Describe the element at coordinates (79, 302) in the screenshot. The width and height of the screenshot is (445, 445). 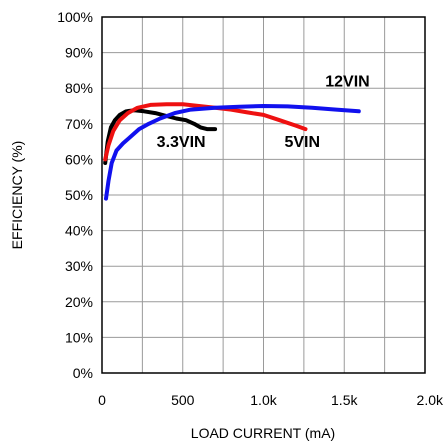
I see `y-tick-label: 20%` at that location.